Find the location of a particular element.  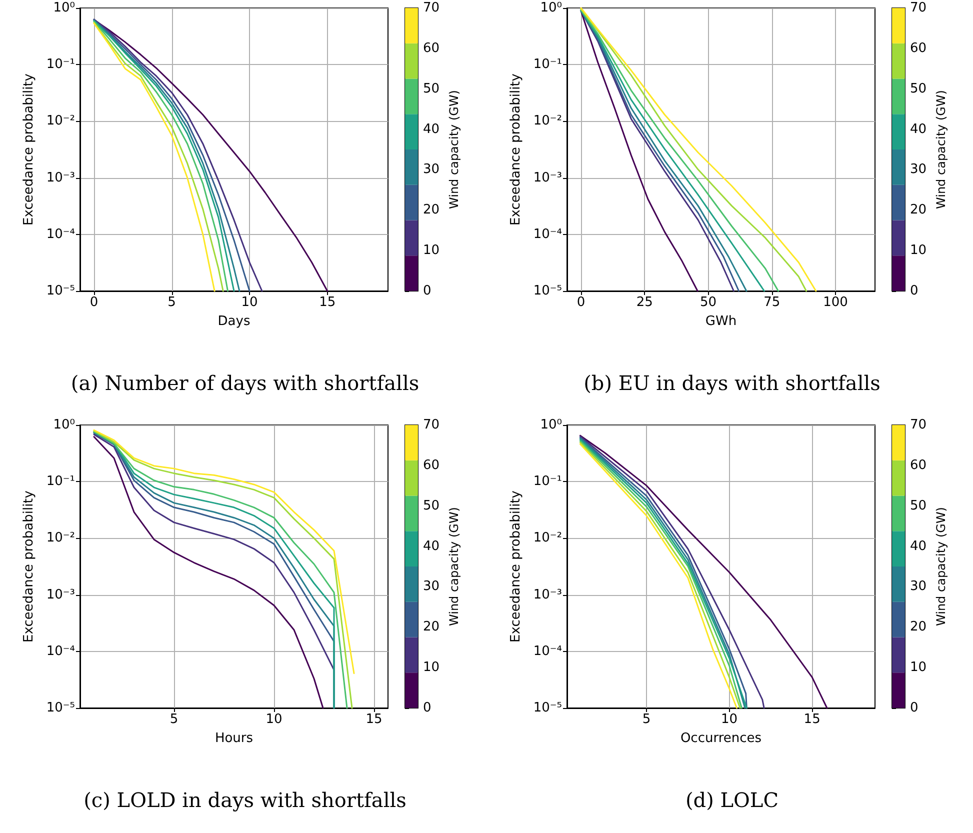

x-axis-title: Days is located at coordinates (234, 321).